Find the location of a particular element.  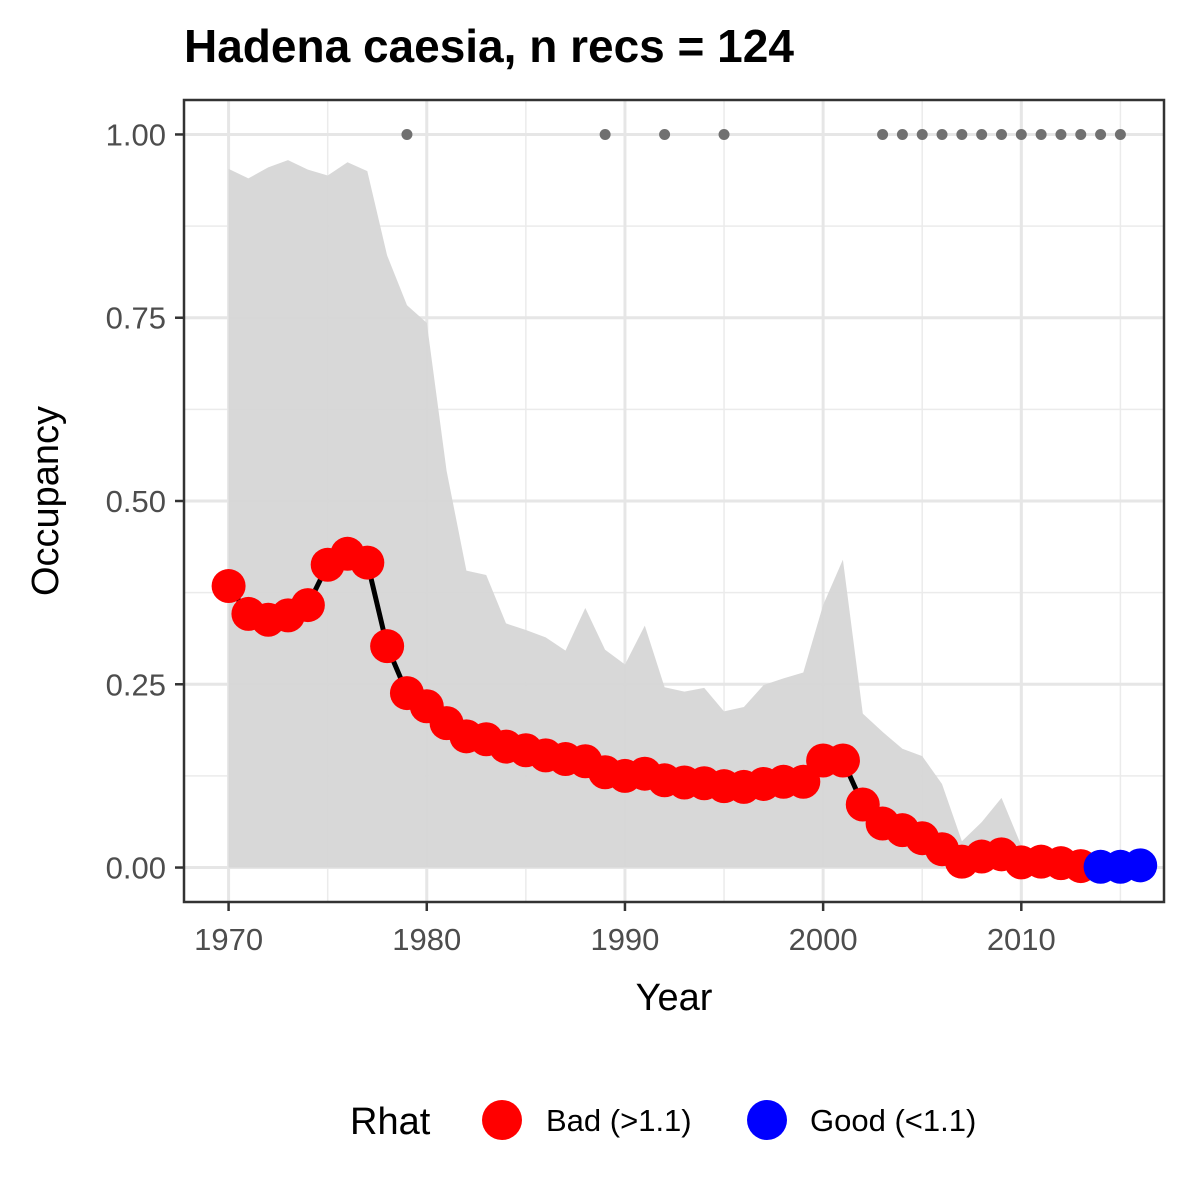

legend-key-bad is located at coordinates (502, 1120).